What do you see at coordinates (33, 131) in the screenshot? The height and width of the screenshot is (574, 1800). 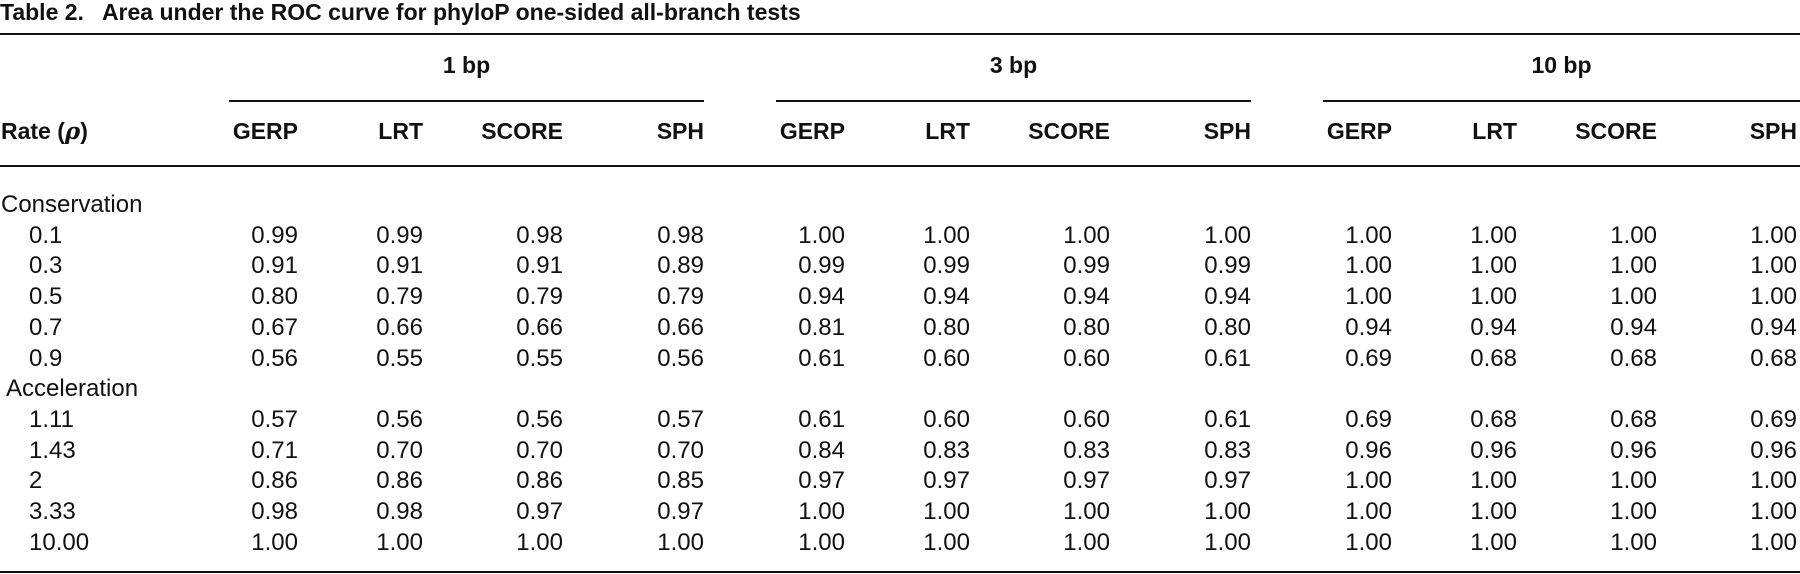 I see `rate-header-text: Rate (` at bounding box center [33, 131].